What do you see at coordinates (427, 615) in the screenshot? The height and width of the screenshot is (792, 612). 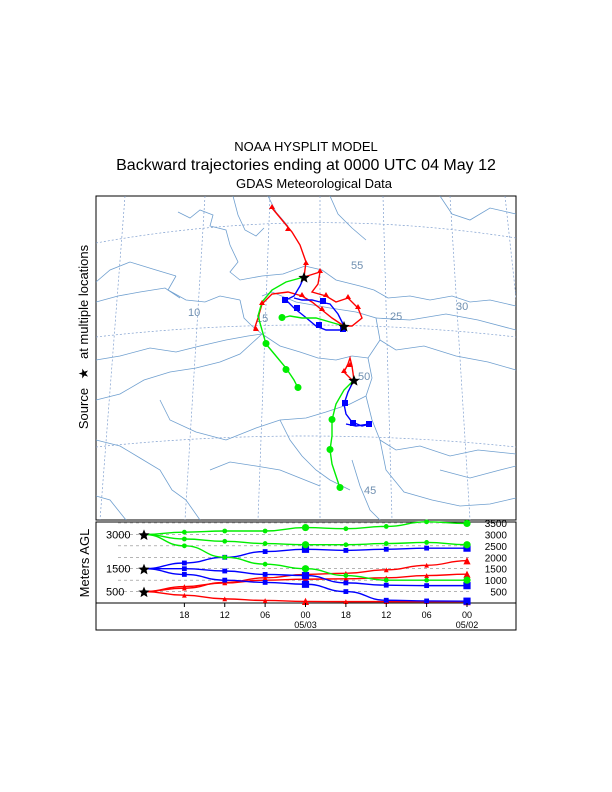 I see `x-tick-label-6: 06` at bounding box center [427, 615].